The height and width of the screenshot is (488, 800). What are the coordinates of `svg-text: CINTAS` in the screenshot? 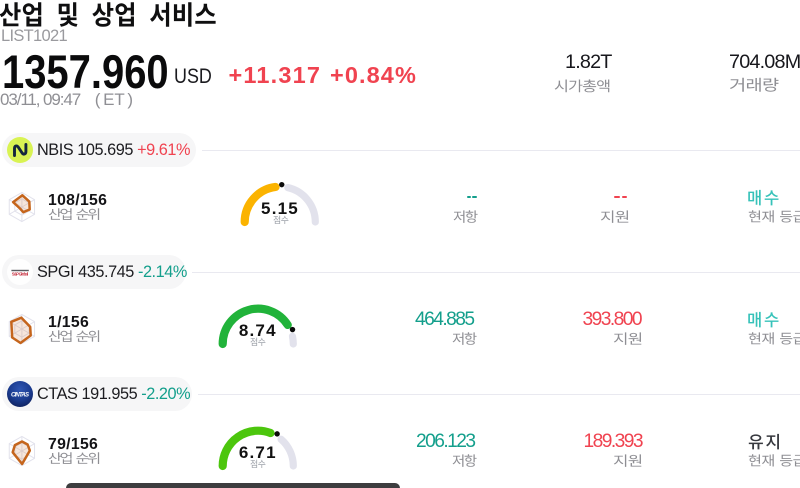 It's located at (20, 396).